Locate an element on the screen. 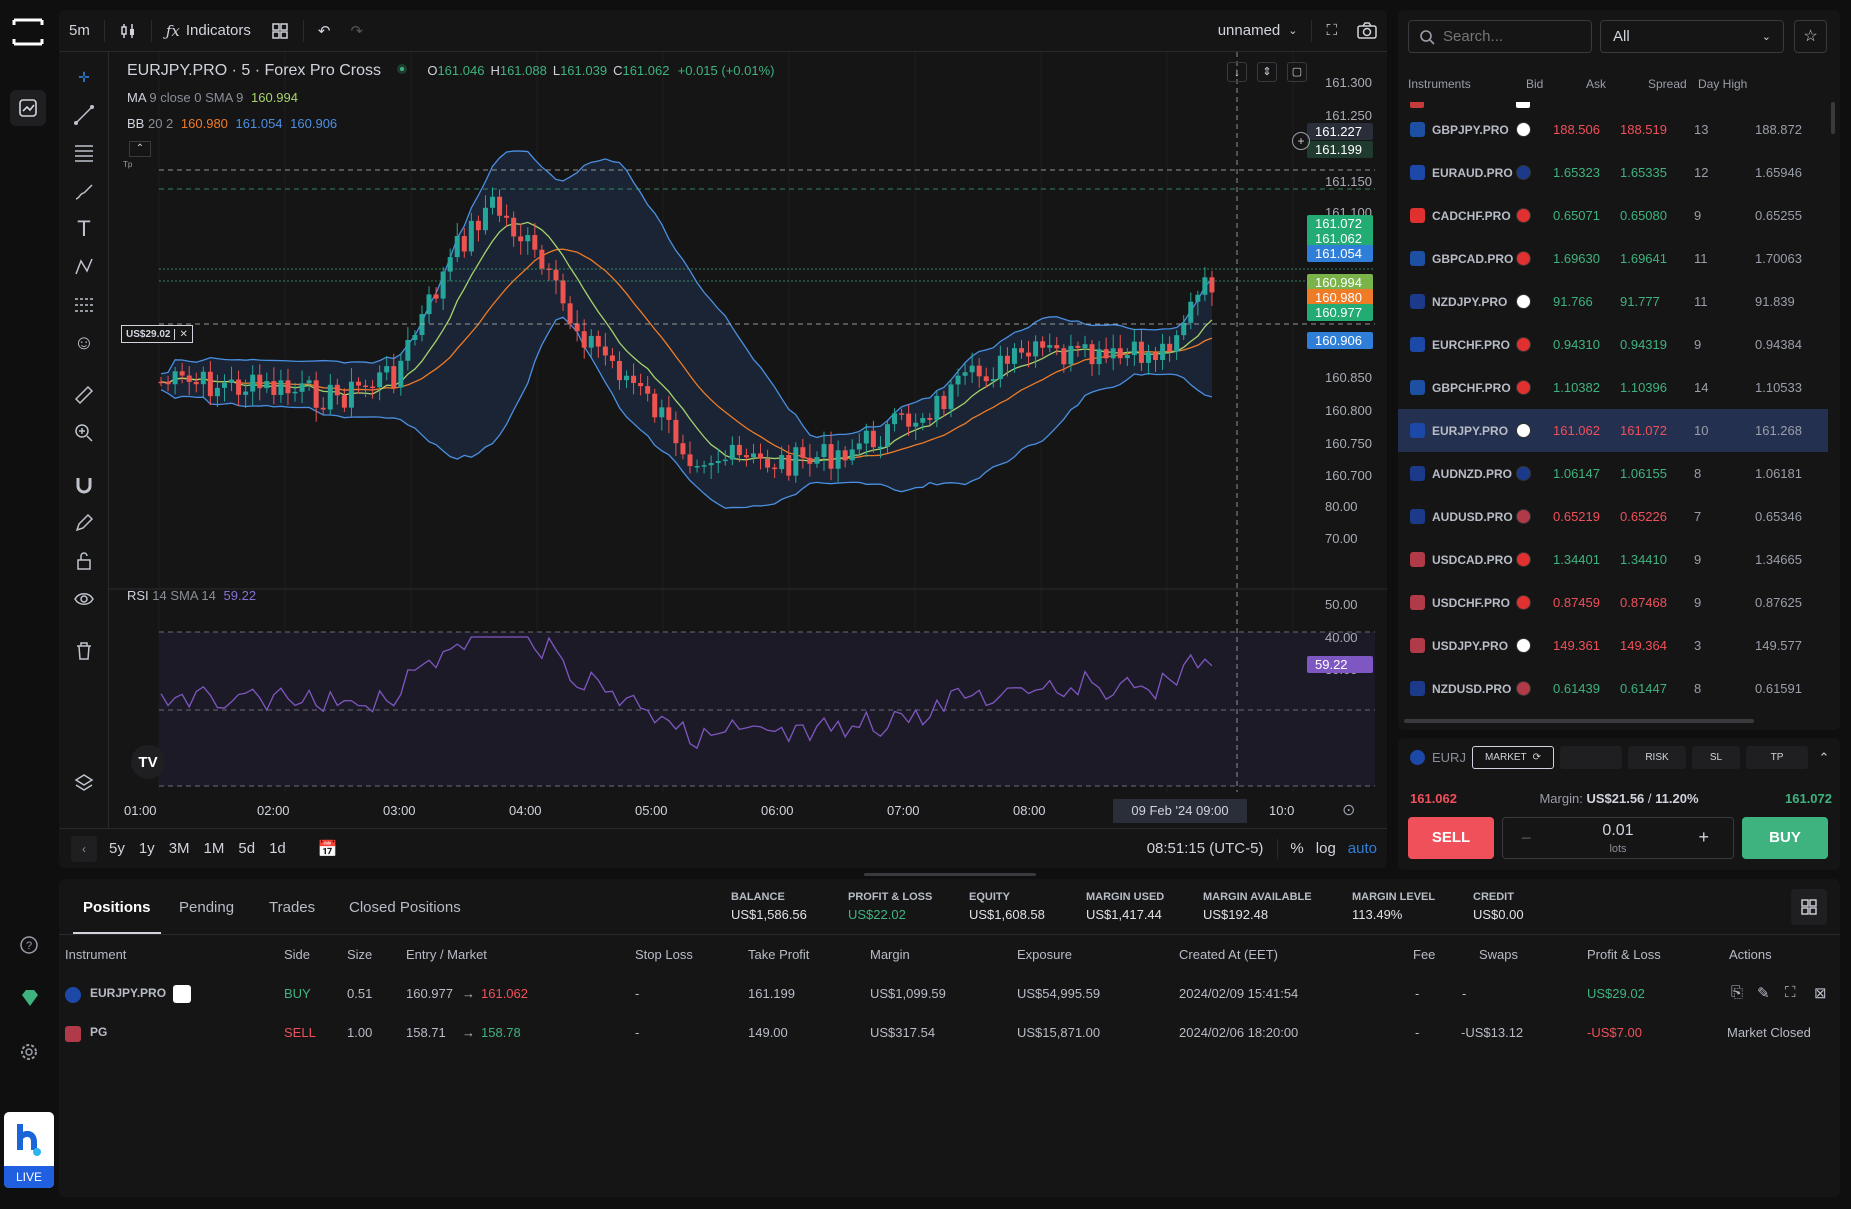 This screenshot has width=1851, height=1209. column-header: Exposure is located at coordinates (1044, 954).